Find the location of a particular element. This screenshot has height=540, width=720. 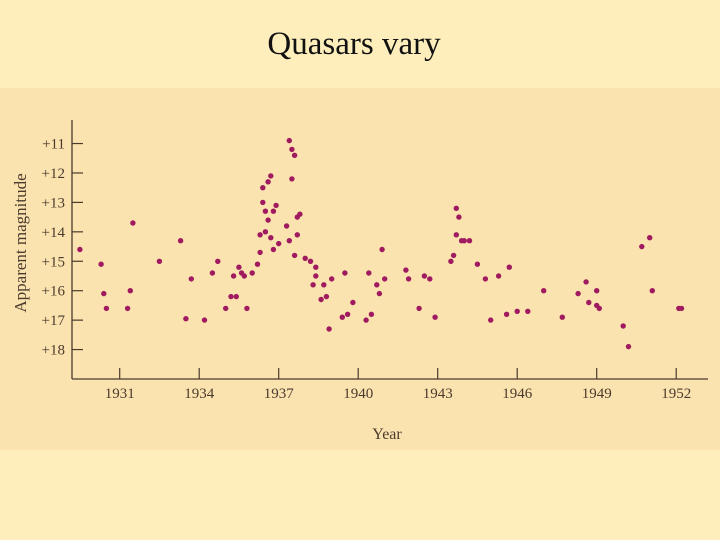

y-tick-label: +17 is located at coordinates (54, 321).